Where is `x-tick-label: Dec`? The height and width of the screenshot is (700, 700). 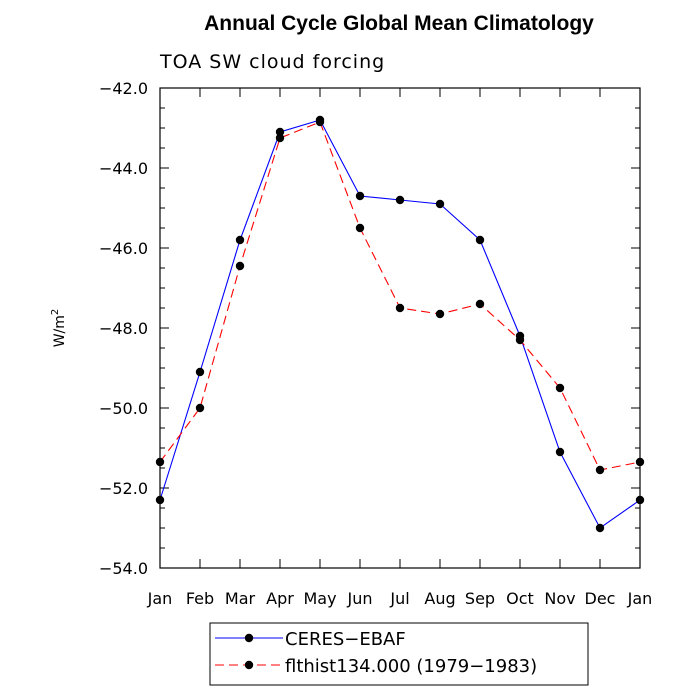 x-tick-label: Dec is located at coordinates (600, 598).